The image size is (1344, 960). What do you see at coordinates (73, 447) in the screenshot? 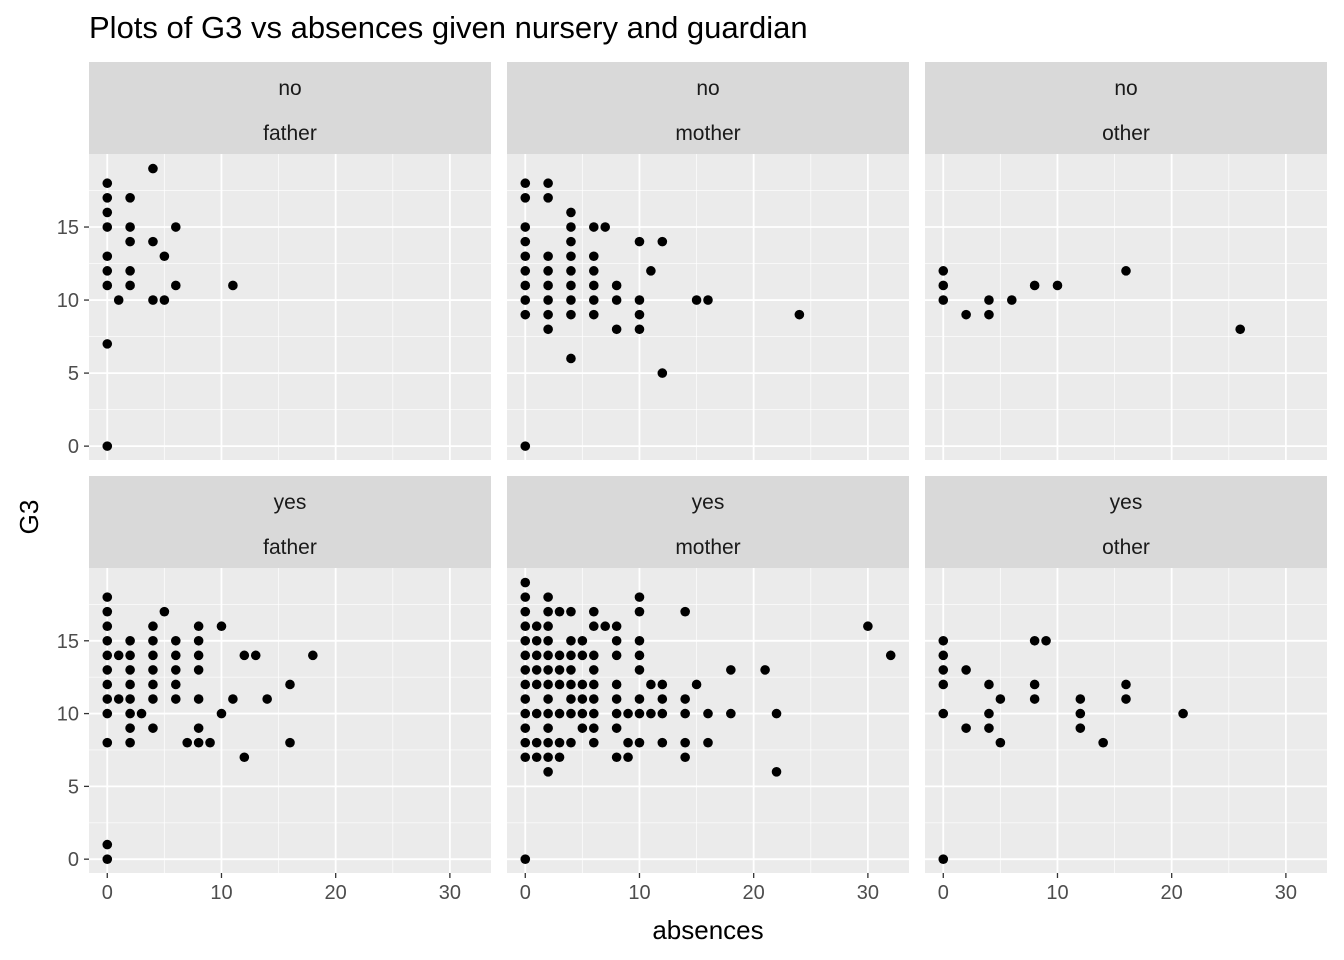
I see `y-tick-label: 0` at bounding box center [73, 447].